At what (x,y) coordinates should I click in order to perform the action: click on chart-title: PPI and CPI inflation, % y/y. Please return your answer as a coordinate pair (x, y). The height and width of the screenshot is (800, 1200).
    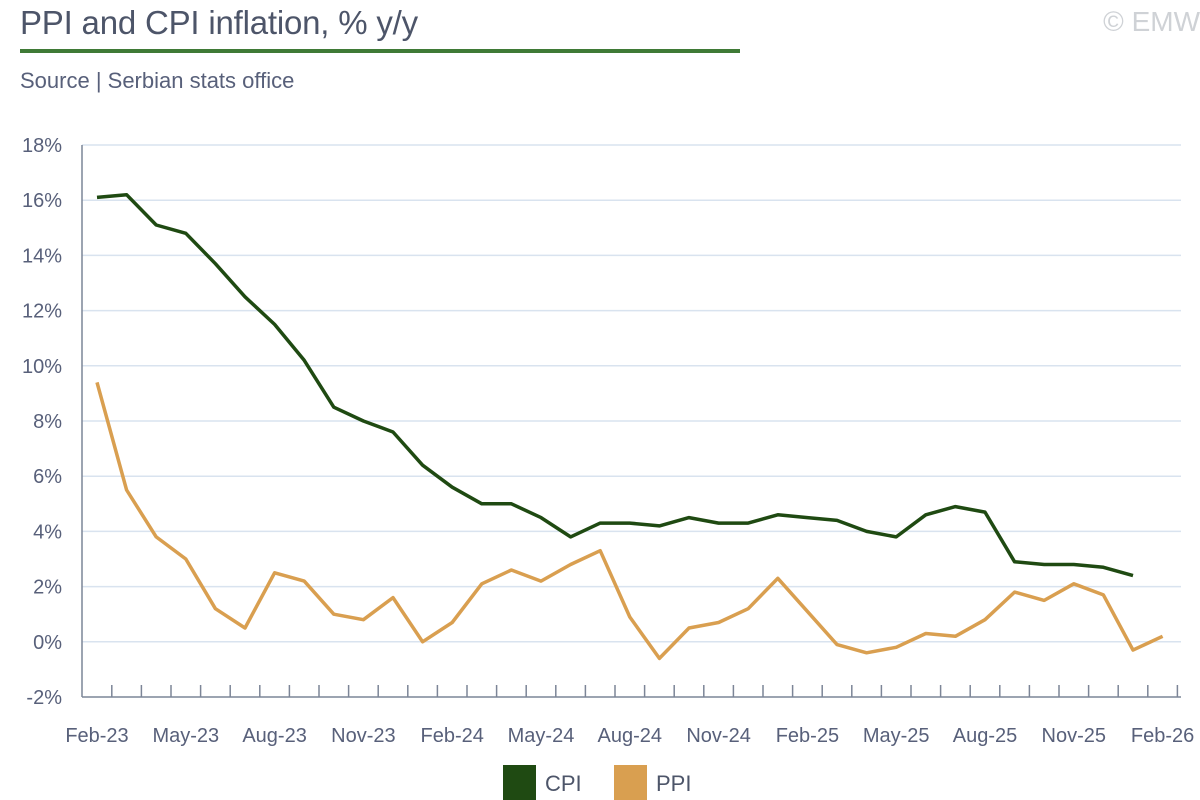
    Looking at the image, I should click on (219, 22).